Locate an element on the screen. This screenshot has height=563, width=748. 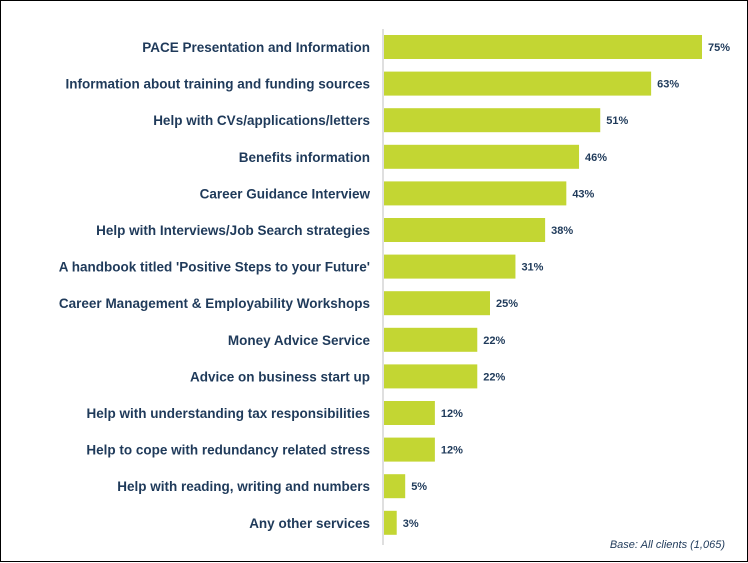
value-label: 63% is located at coordinates (668, 85).